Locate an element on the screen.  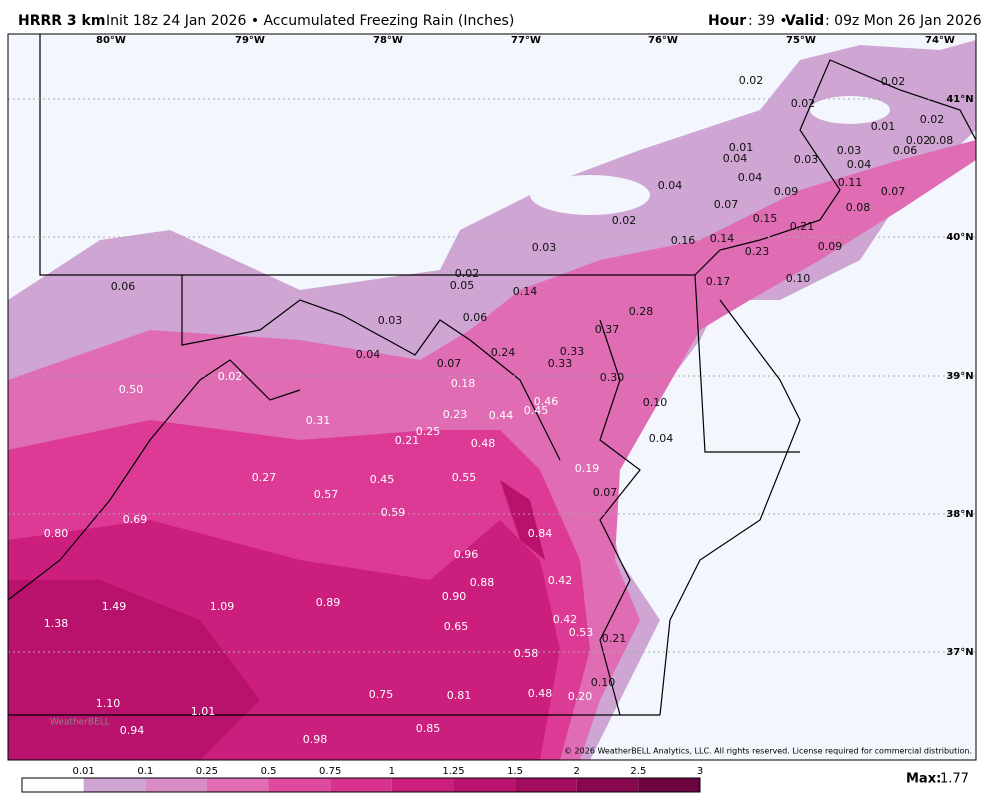
longitude-label: 78°W is located at coordinates (388, 40).